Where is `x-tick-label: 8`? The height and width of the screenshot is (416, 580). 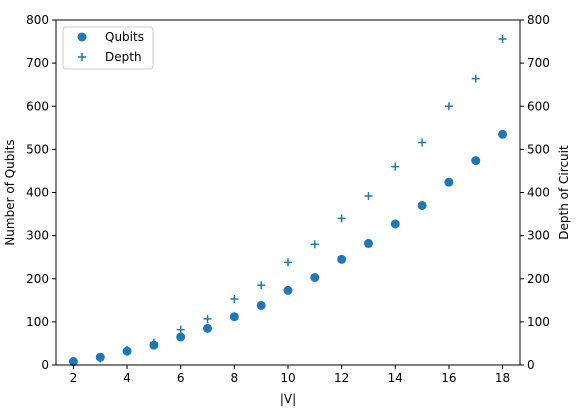 x-tick-label: 8 is located at coordinates (235, 378).